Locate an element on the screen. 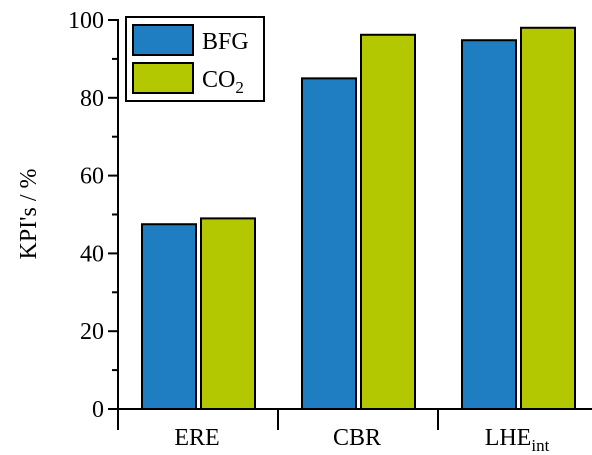 This screenshot has width=592, height=455. legend-swatch-co2 is located at coordinates (163, 78).